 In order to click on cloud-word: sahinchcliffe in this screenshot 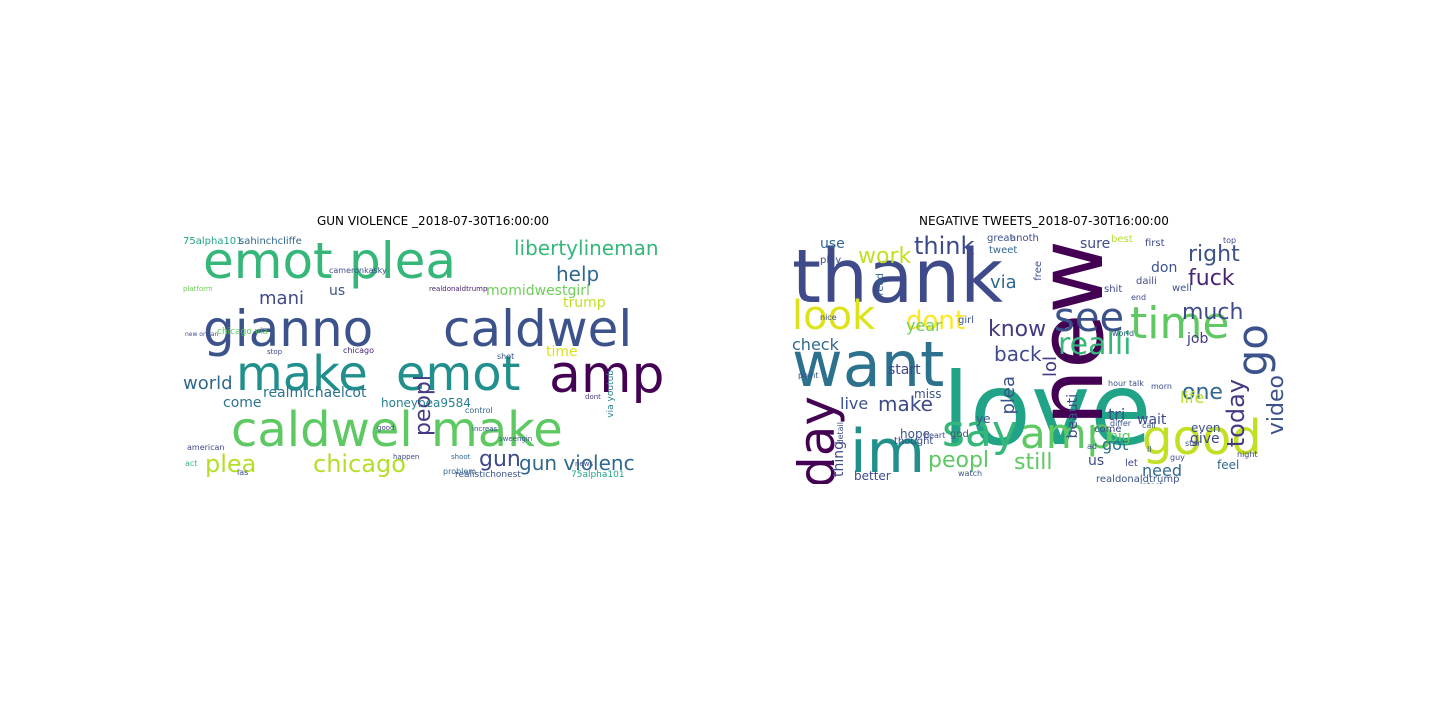, I will do `click(270, 241)`.